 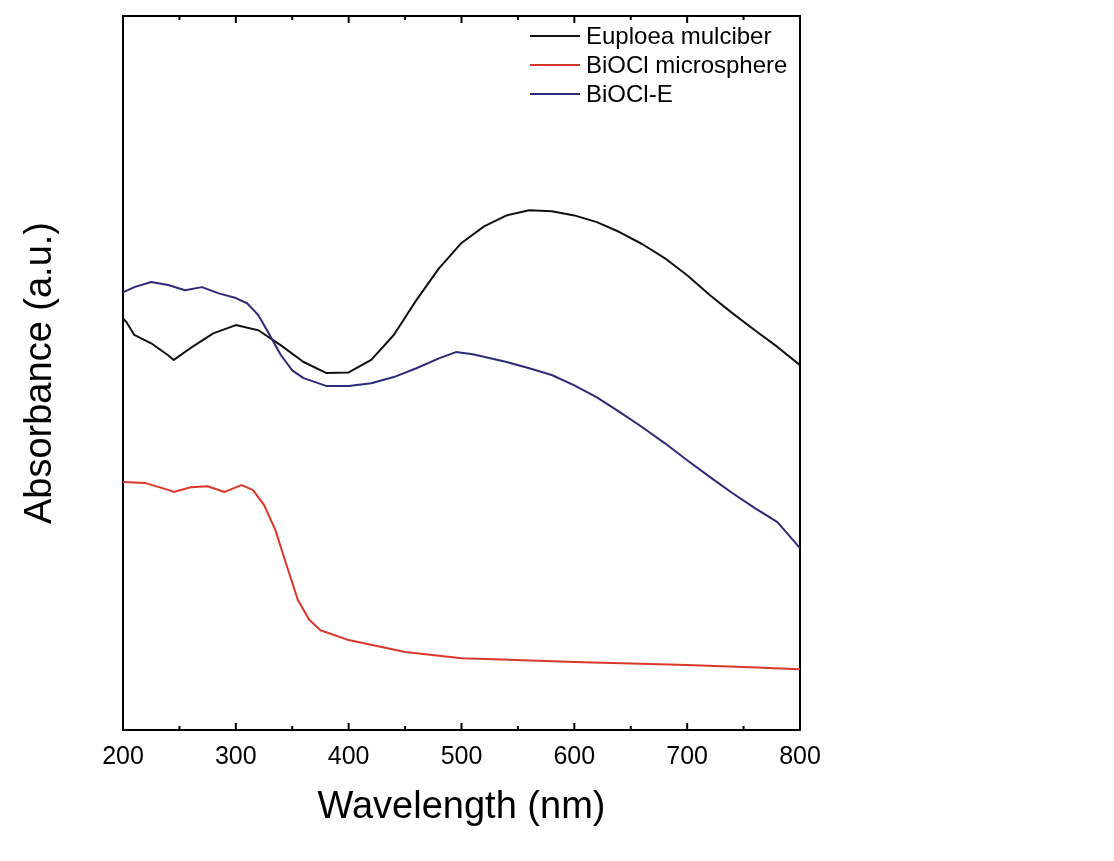 What do you see at coordinates (629, 93) in the screenshot?
I see `legend-label: BiOCl-E` at bounding box center [629, 93].